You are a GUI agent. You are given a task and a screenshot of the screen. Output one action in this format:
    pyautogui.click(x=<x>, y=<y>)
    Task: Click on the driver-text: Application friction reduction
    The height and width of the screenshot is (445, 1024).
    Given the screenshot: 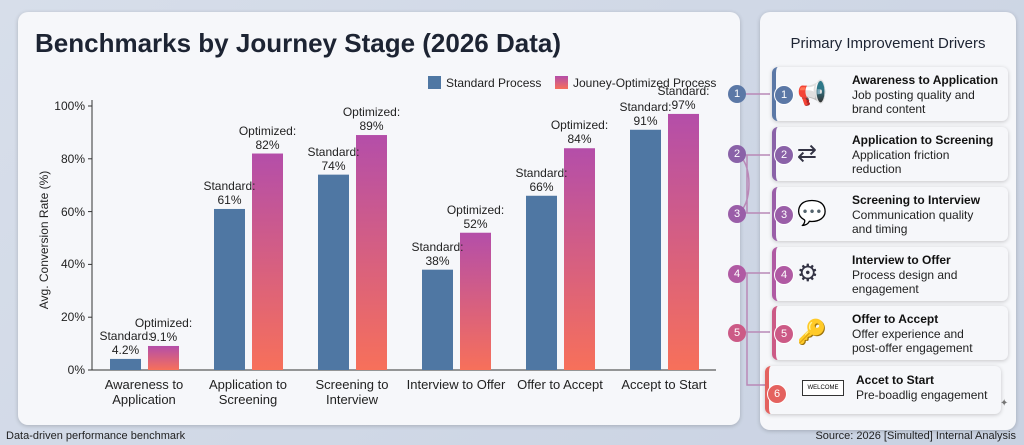 What is the action you would take?
    pyautogui.click(x=901, y=162)
    